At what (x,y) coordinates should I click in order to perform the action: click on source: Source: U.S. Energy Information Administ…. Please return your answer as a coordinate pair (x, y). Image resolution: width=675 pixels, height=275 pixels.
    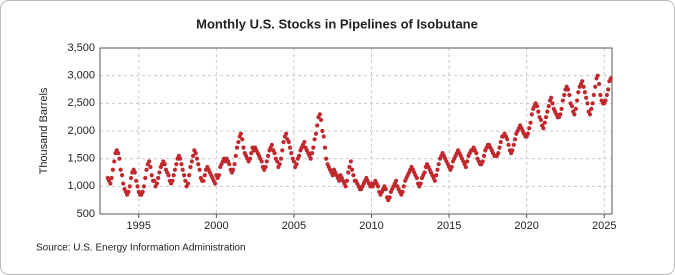
    Looking at the image, I should click on (141, 248).